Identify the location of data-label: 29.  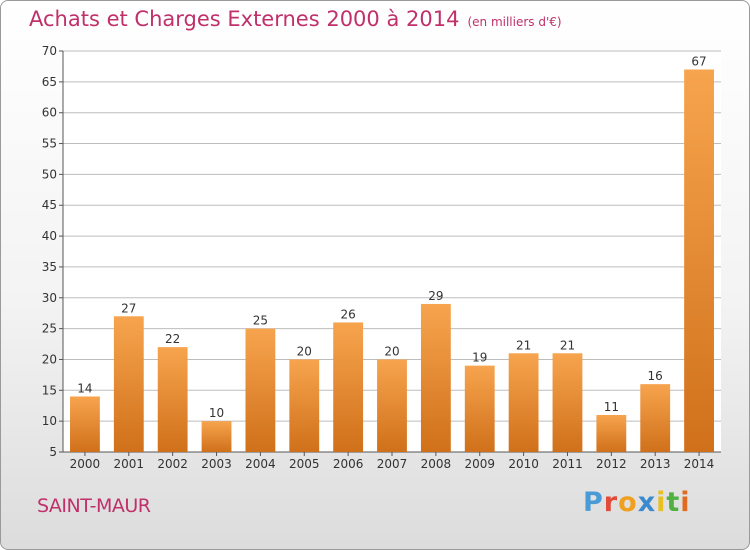
(435, 296).